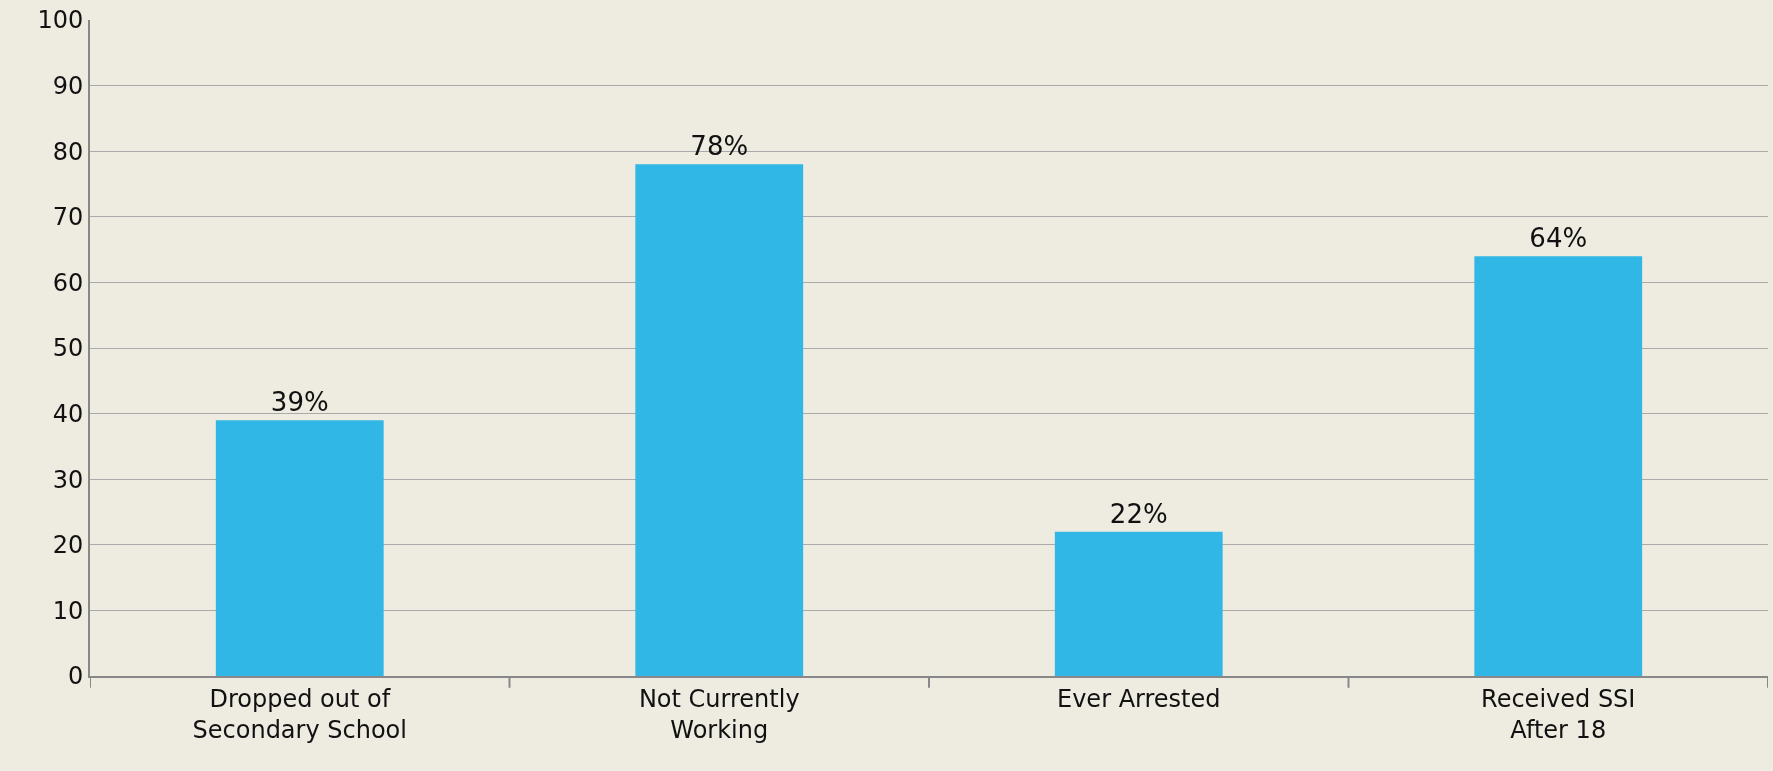 The width and height of the screenshot is (1773, 771). I want to click on y-tick-label: 50, so click(68, 348).